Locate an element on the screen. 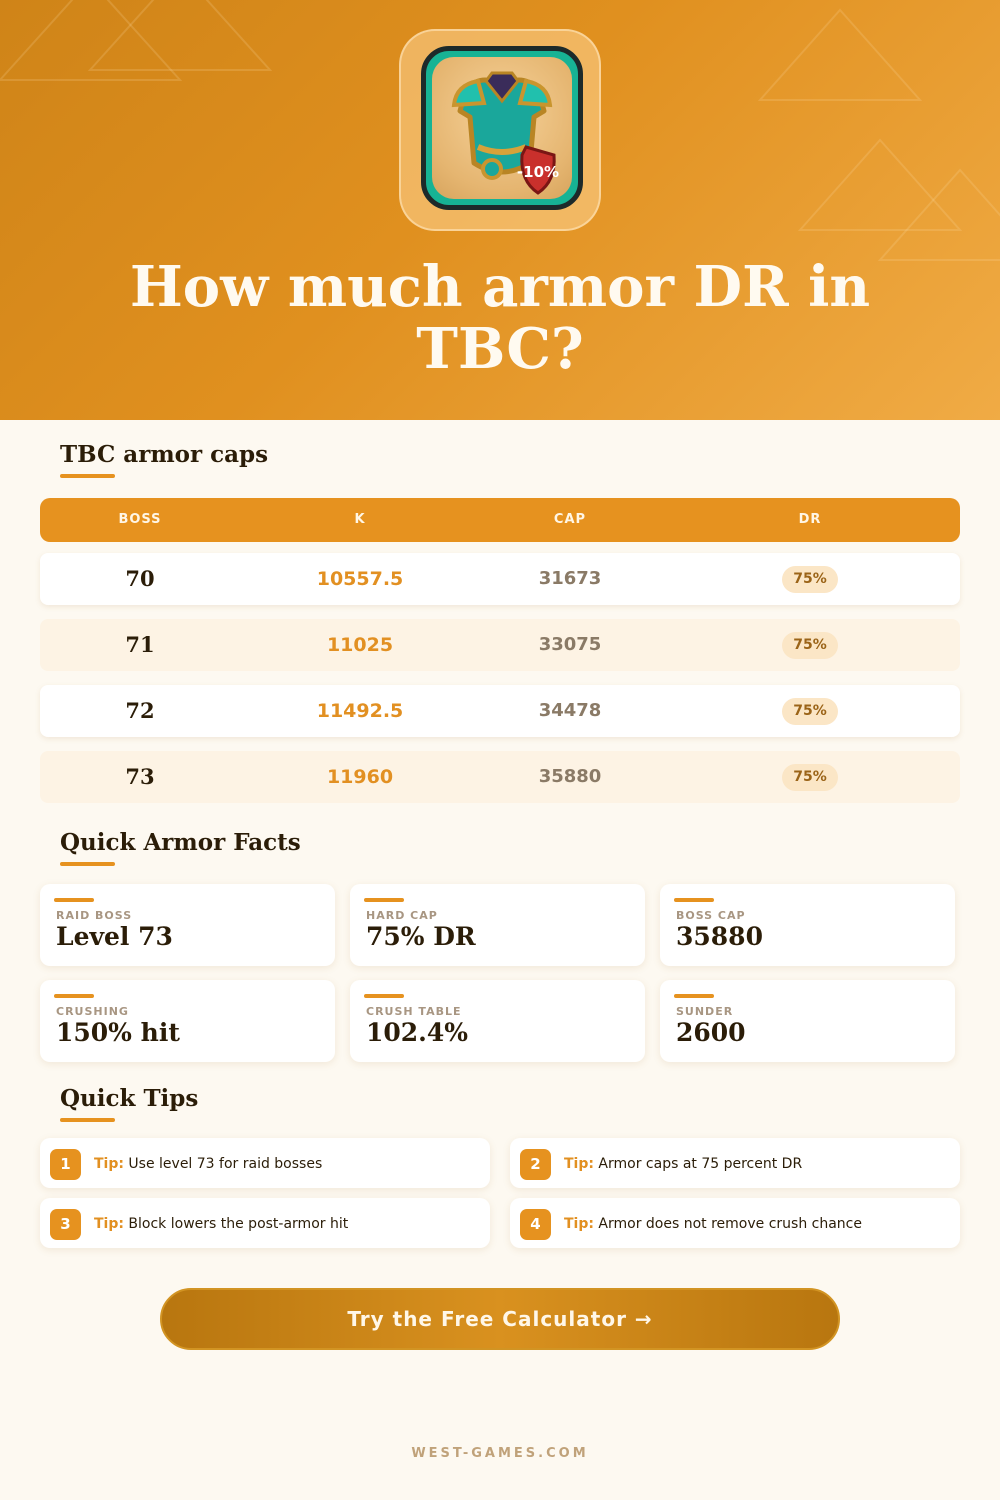  cell-boss: 72 is located at coordinates (140, 710).